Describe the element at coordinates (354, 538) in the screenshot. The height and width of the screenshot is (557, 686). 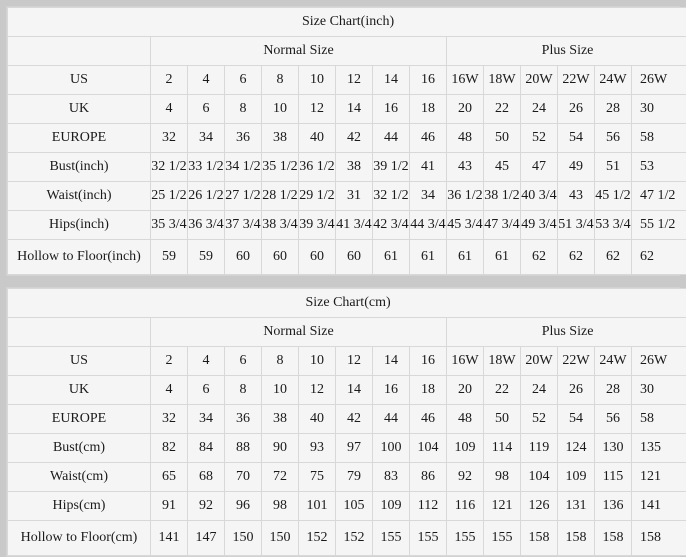
I see `table-cell: 152` at that location.